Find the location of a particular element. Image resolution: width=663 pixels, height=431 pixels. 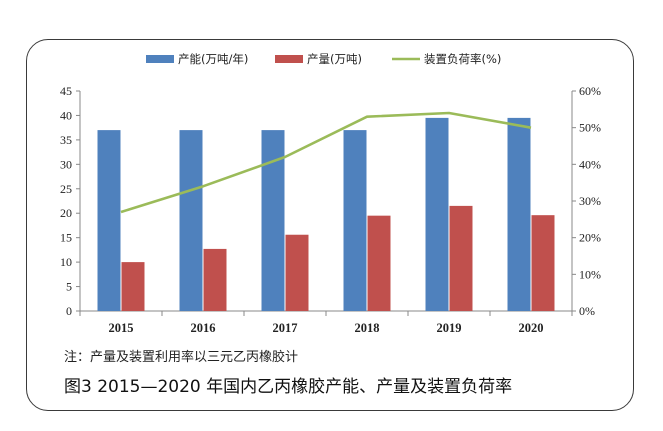

chart-note: 注：产量及装置利用率以三元乙丙橡胶计 is located at coordinates (181, 357).